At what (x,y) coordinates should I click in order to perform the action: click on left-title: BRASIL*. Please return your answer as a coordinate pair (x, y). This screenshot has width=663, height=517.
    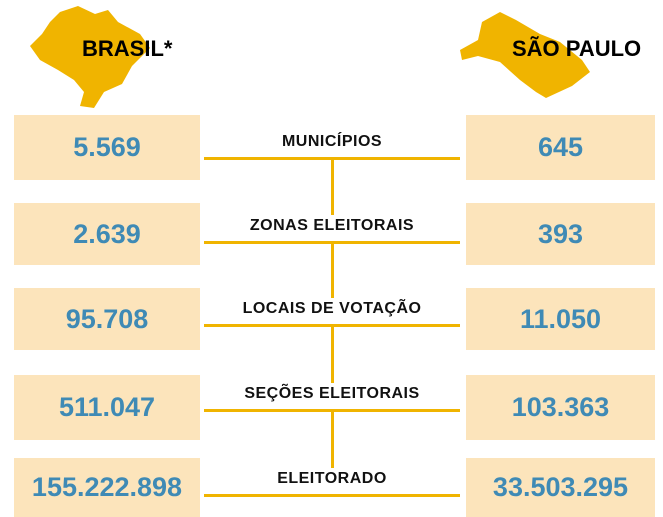
    Looking at the image, I should click on (127, 48).